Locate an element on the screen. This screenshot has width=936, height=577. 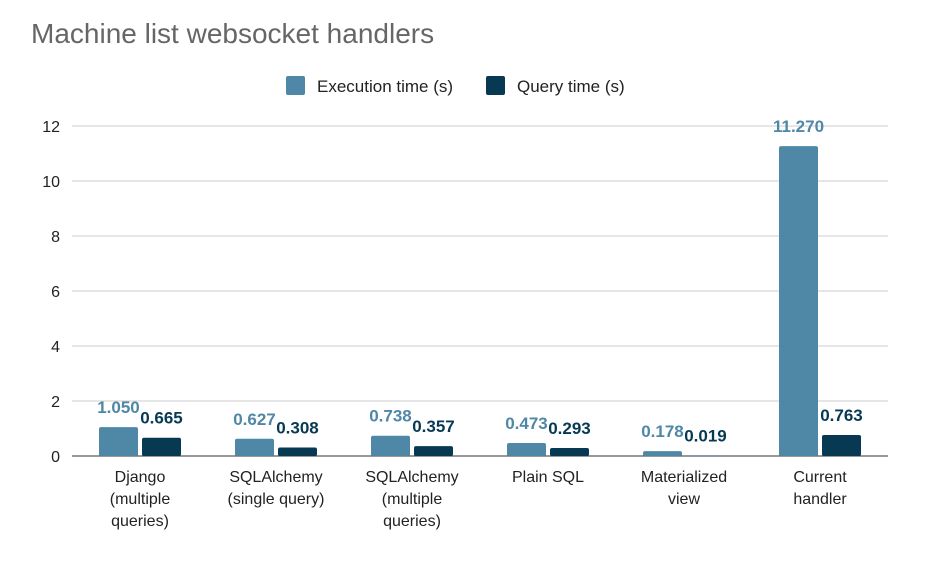
data-label: 11.270 is located at coordinates (798, 126).